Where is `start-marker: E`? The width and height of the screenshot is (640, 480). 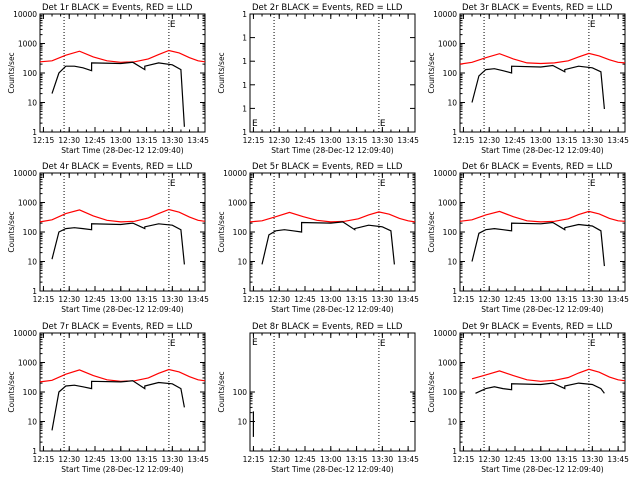
start-marker: E is located at coordinates (255, 124).